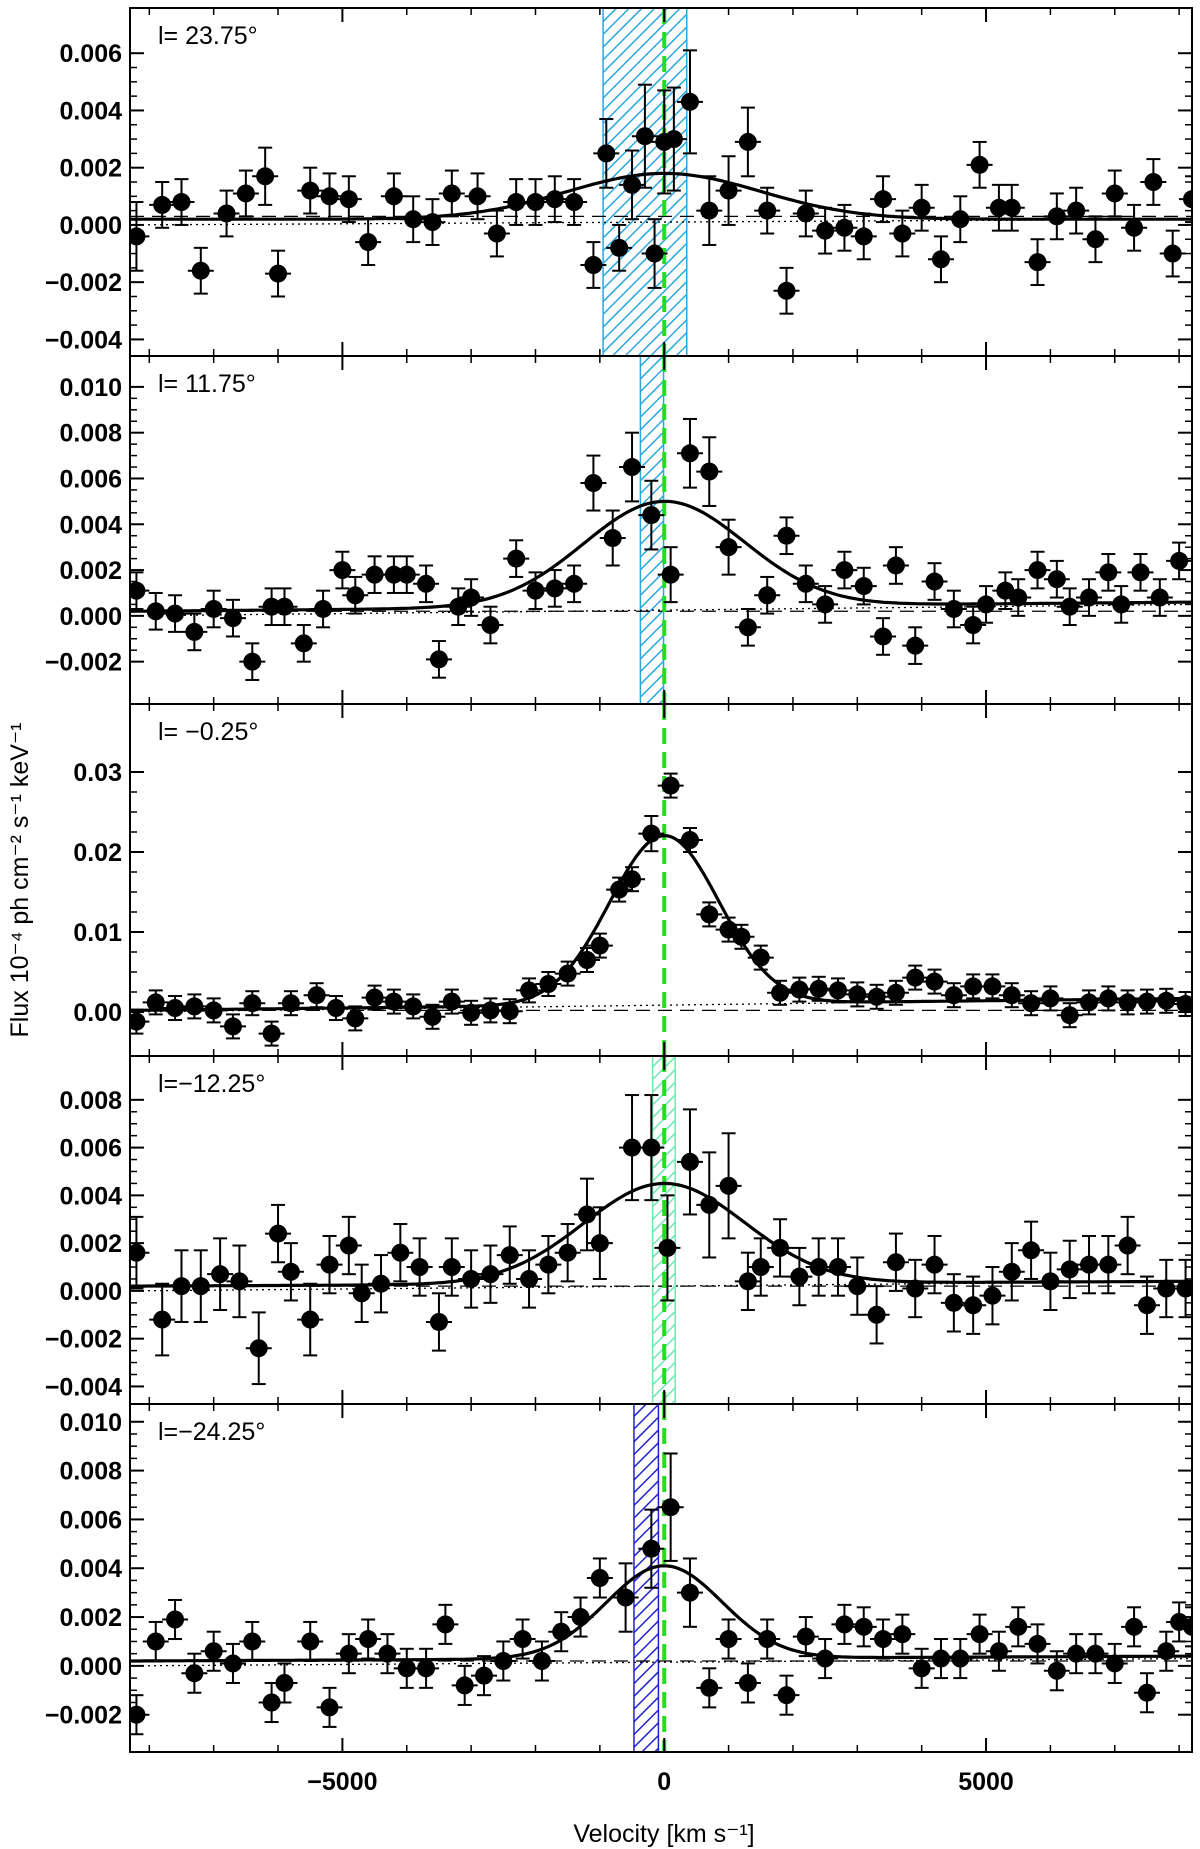 The height and width of the screenshot is (1849, 1200). I want to click on y-tick-label: −0.004, so click(83, 340).